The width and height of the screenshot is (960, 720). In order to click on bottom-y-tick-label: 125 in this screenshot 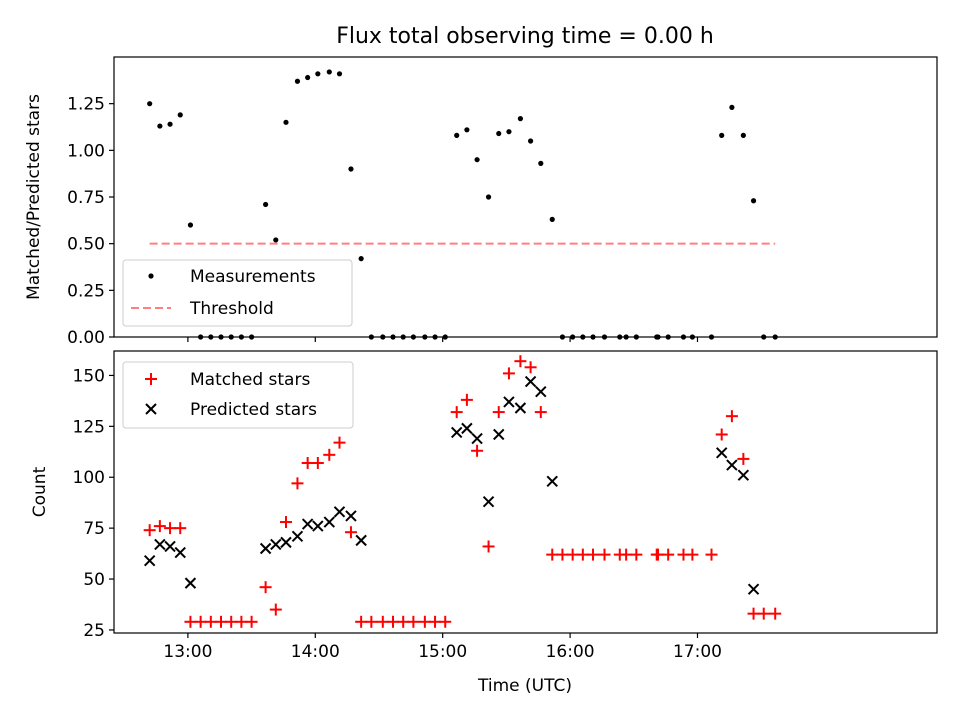, I will do `click(89, 427)`.